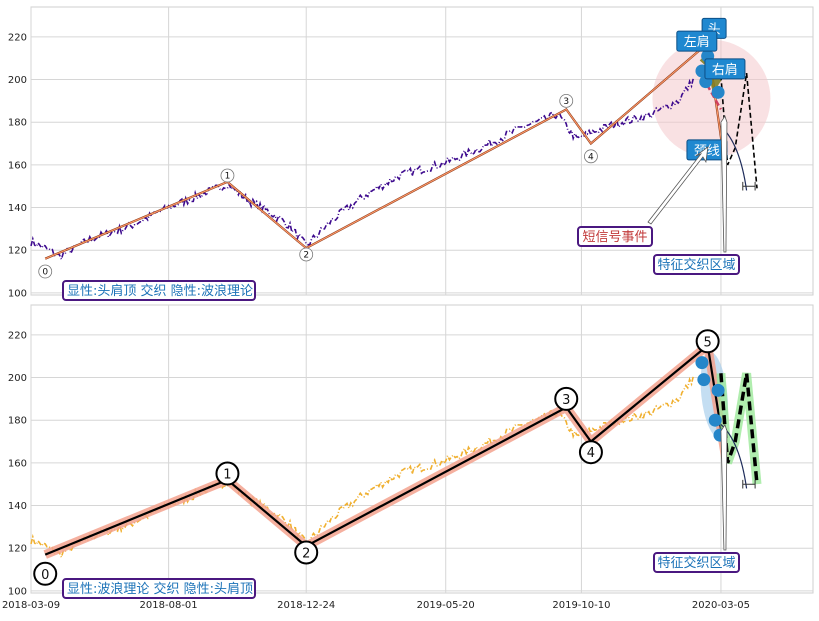 The width and height of the screenshot is (819, 621). I want to click on annotation-short-signal: 短信号事件, so click(614, 237).